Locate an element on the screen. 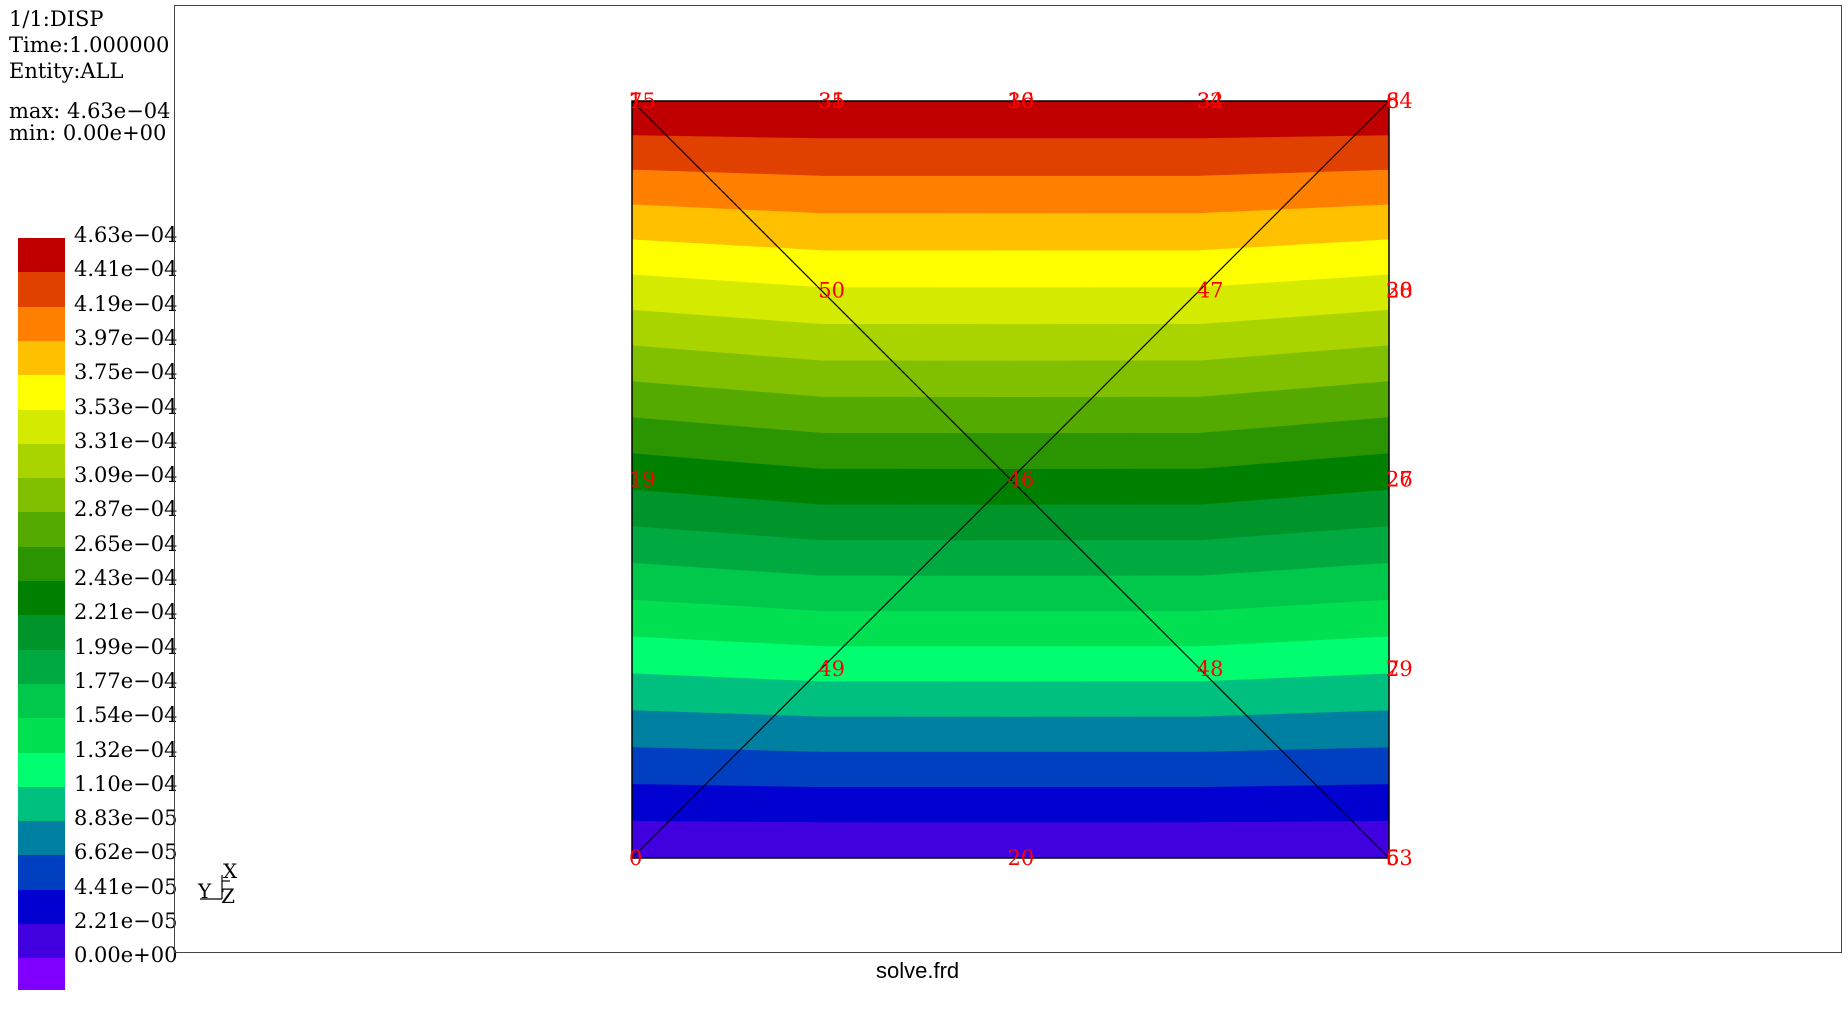 This screenshot has width=1848, height=1016. node-label: 64 is located at coordinates (1399, 101).